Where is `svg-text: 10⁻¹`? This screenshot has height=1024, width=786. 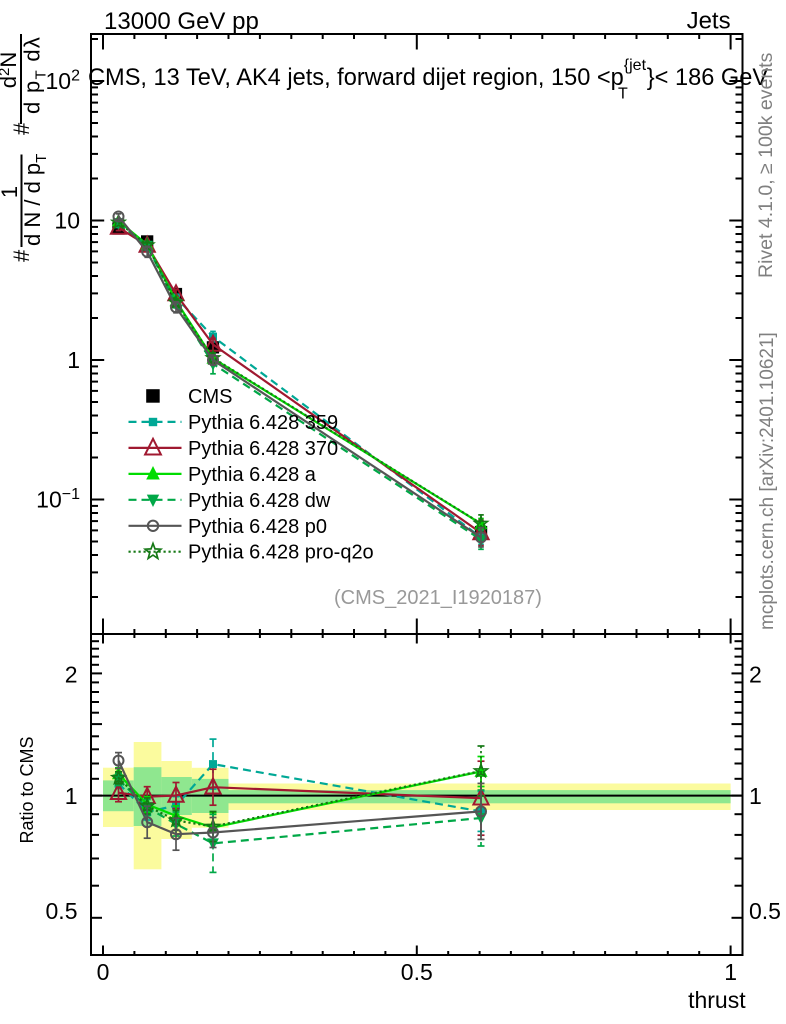 svg-text: 10⁻¹ is located at coordinates (58, 499).